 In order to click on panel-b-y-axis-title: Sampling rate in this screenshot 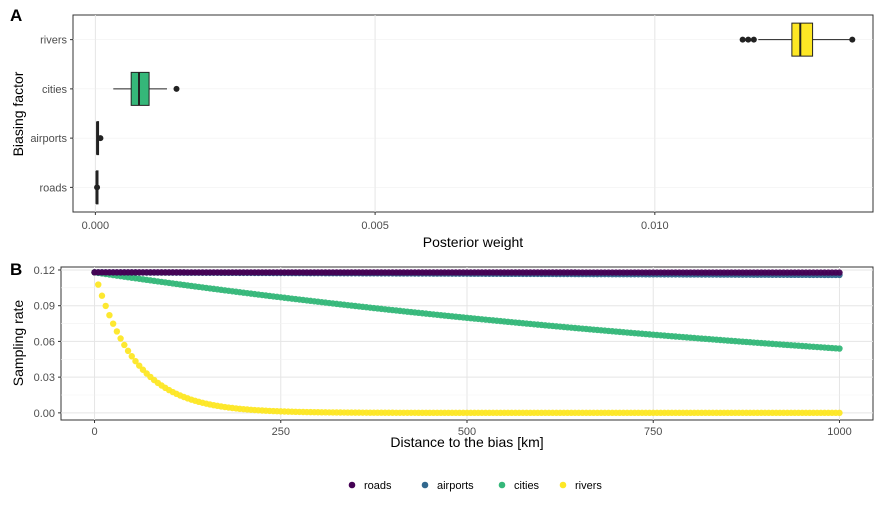, I will do `click(18, 343)`.